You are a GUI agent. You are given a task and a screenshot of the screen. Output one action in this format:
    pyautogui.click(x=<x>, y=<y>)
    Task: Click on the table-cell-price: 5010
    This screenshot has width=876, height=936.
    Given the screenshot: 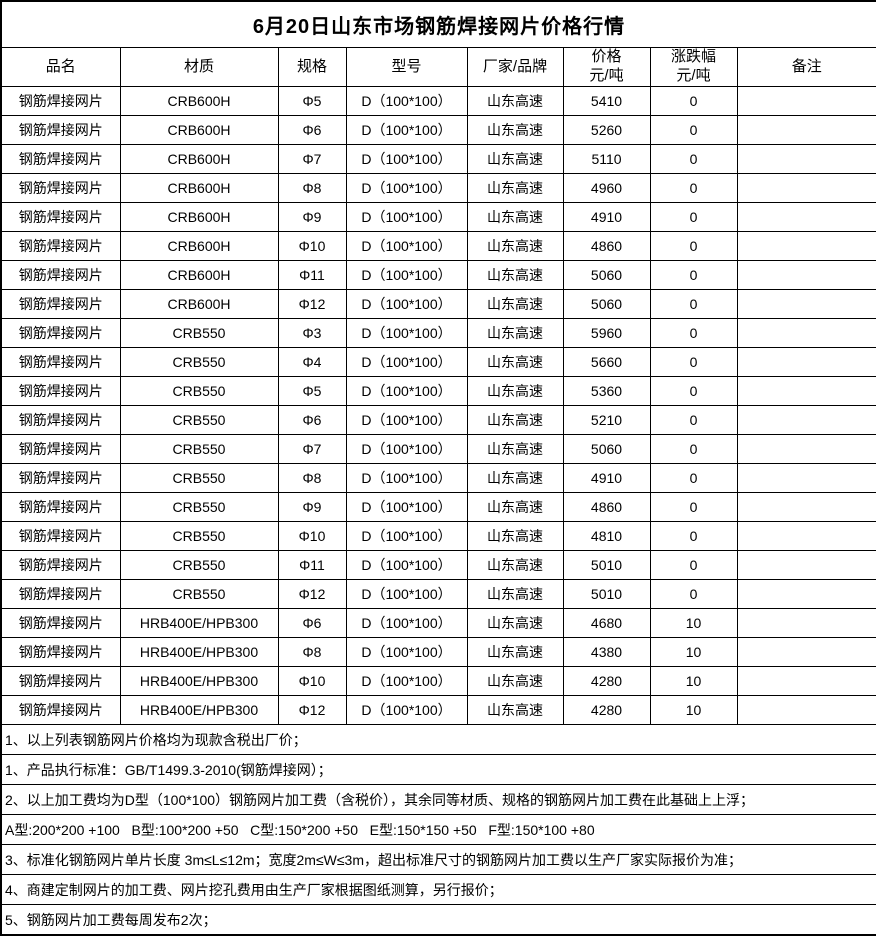 What is the action you would take?
    pyautogui.click(x=606, y=565)
    